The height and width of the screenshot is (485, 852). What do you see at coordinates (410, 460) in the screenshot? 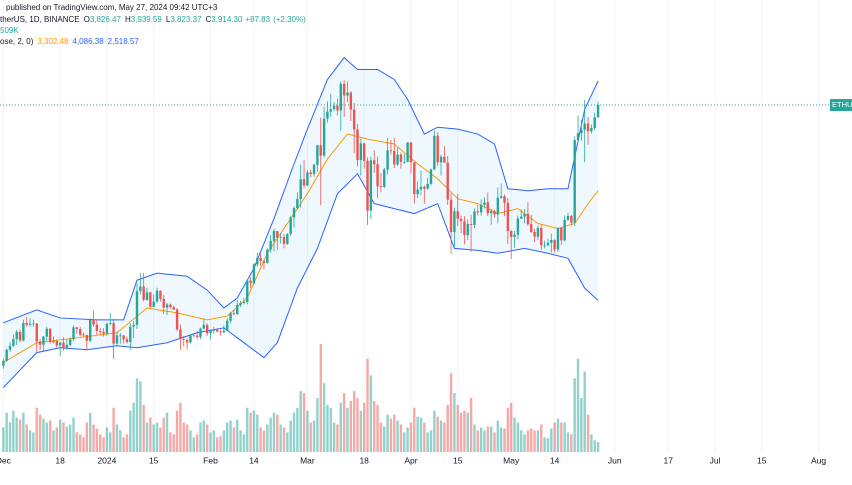
I see `x-tick-label: Apr` at bounding box center [410, 460].